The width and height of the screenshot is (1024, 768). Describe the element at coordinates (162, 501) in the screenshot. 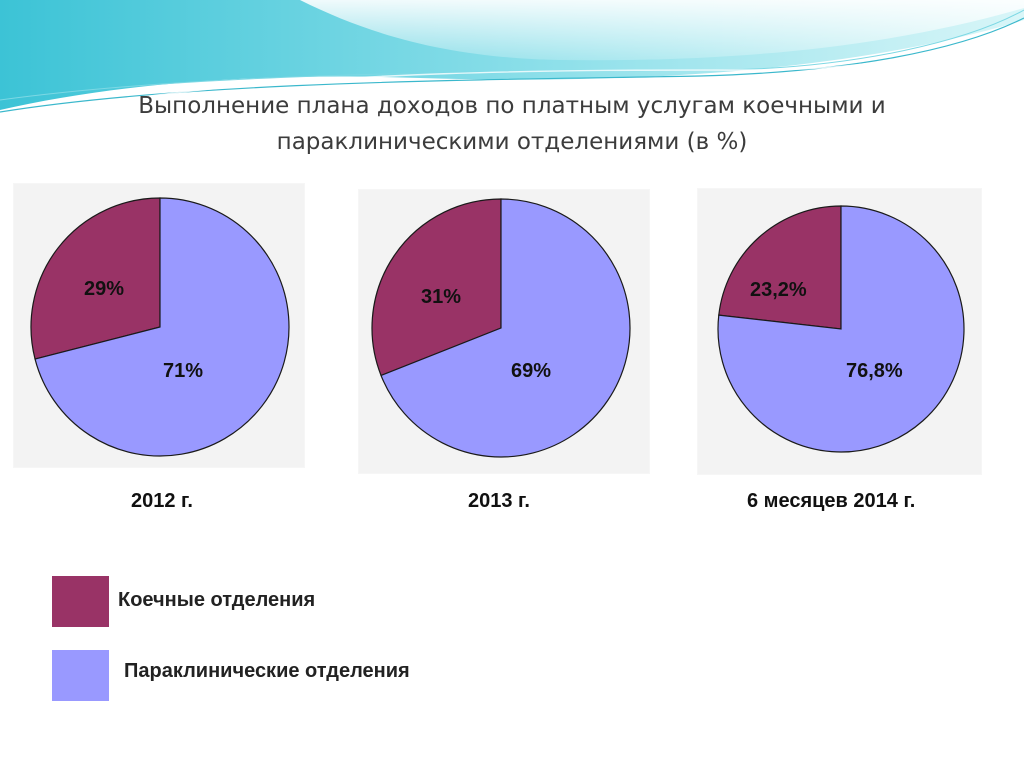

I see `year-label-2012: 2012 г.` at that location.